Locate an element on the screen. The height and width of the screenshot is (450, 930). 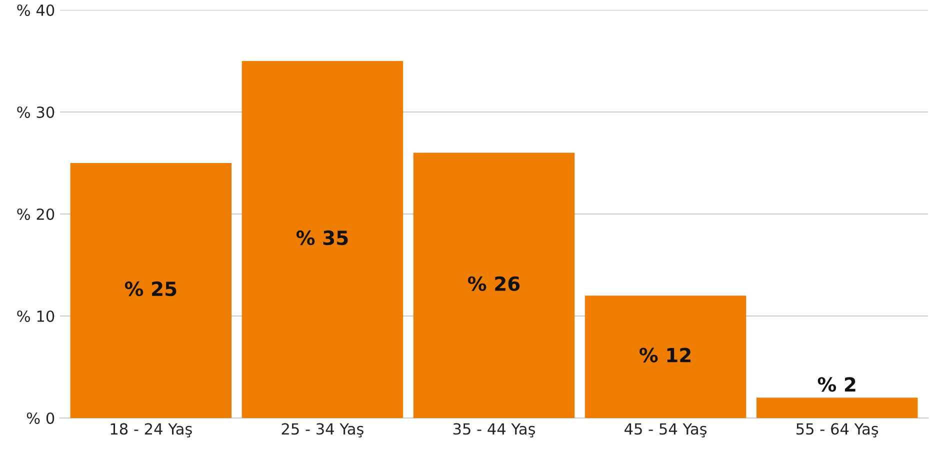
x-tick-label: 55 - 64 Yaş is located at coordinates (837, 430).